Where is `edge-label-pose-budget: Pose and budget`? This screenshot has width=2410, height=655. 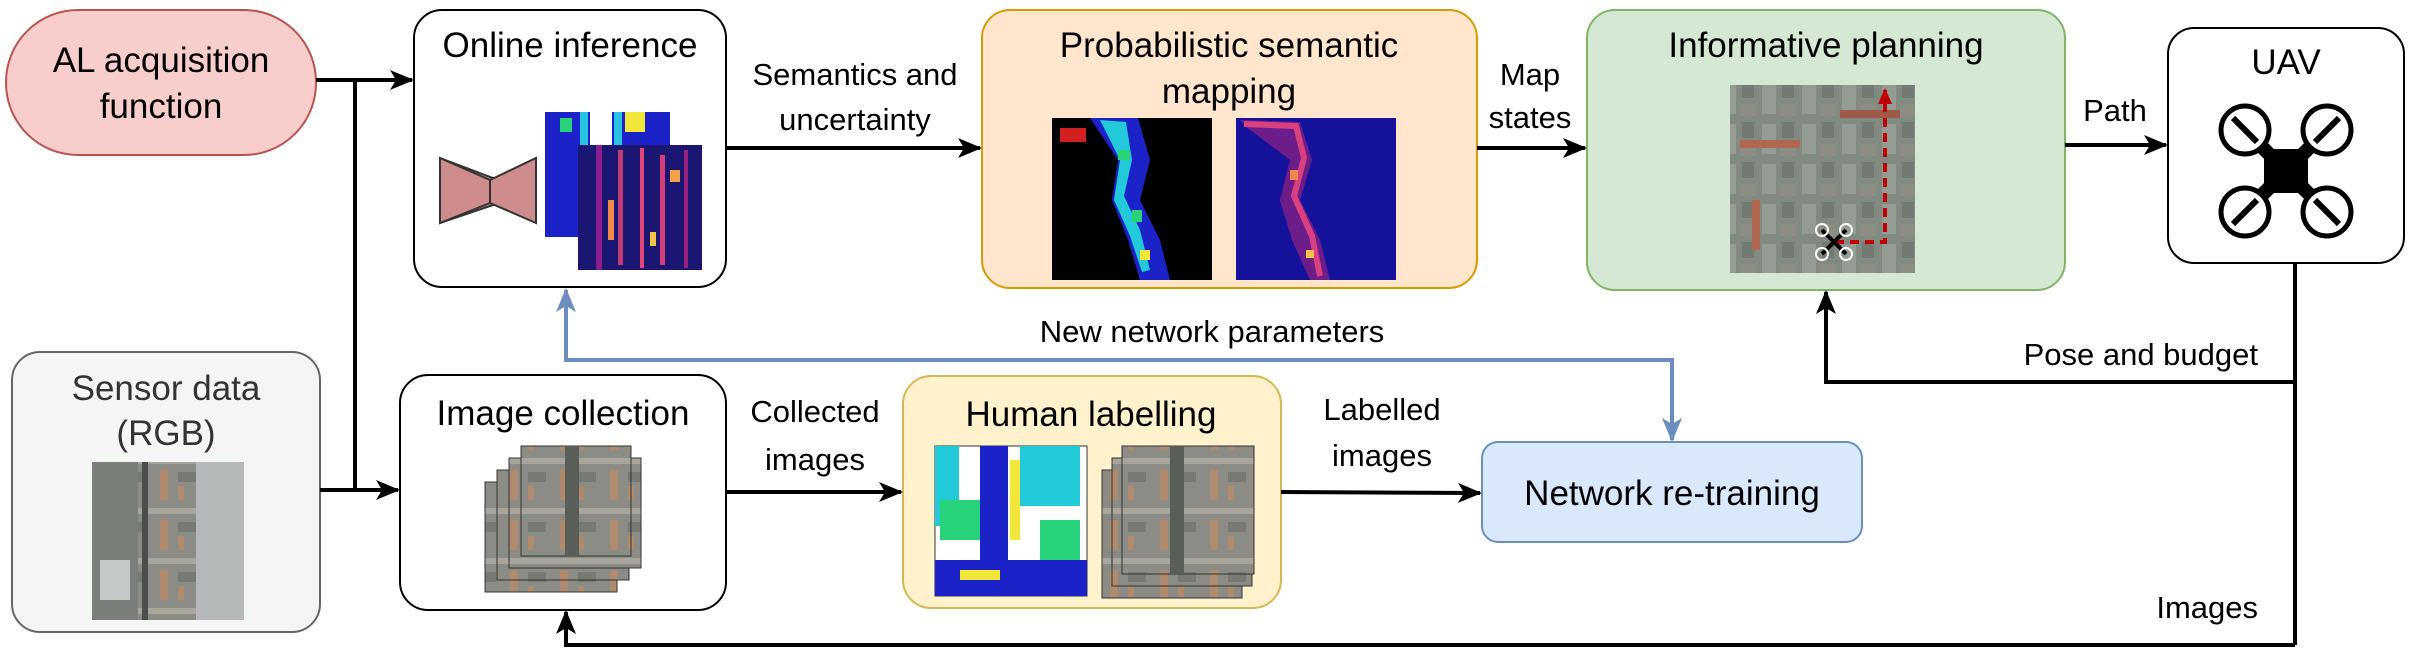 edge-label-pose-budget: Pose and budget is located at coordinates (2141, 354).